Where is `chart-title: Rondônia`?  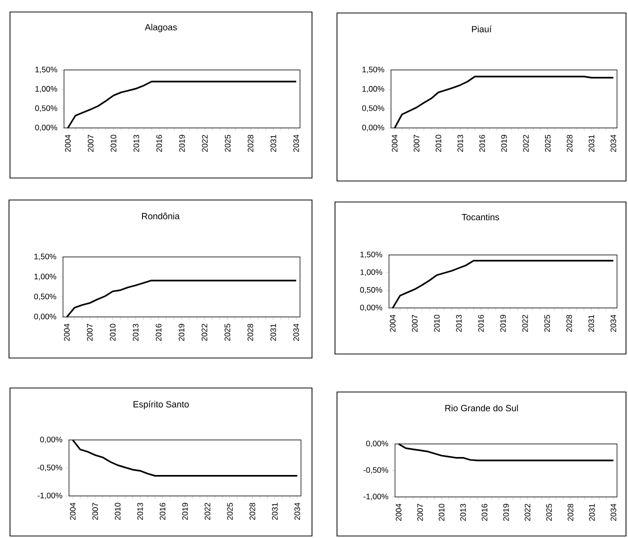
chart-title: Rondônia is located at coordinates (161, 216).